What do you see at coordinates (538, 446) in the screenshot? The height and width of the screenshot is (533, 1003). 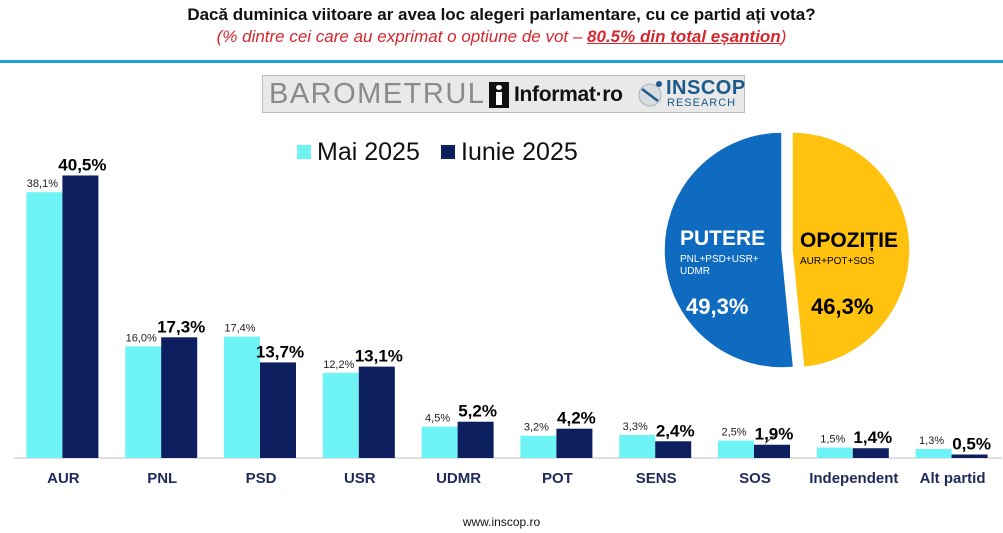 I see `bar-mai-pot` at bounding box center [538, 446].